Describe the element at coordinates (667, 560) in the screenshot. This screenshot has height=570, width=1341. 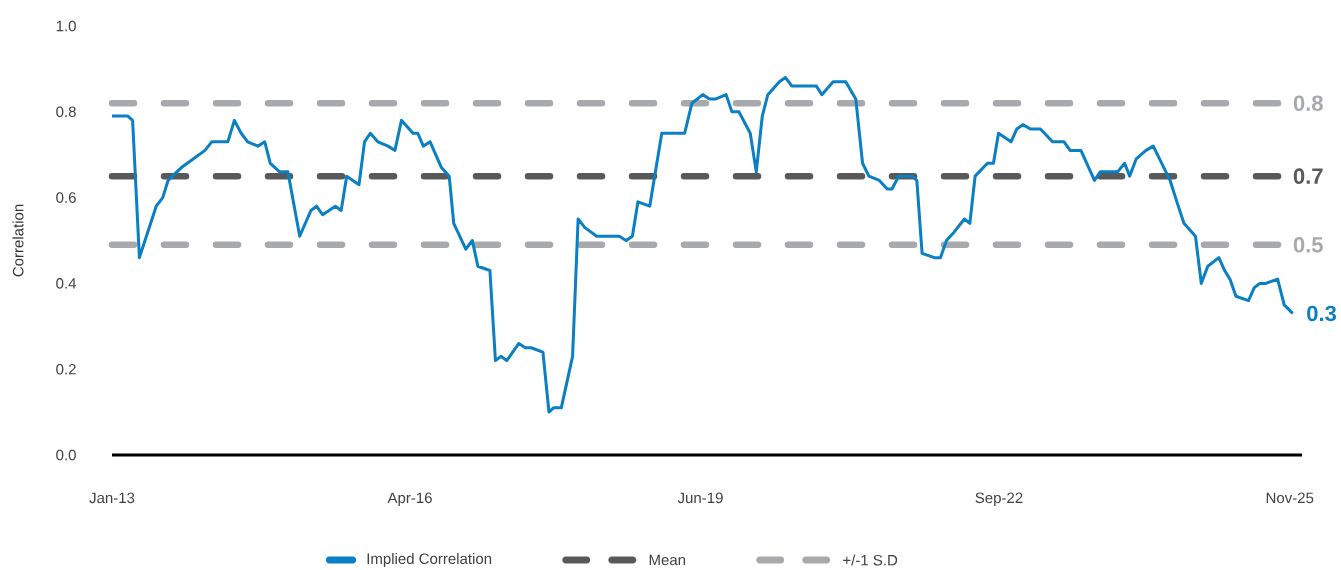
I see `legend-label: Mean` at that location.